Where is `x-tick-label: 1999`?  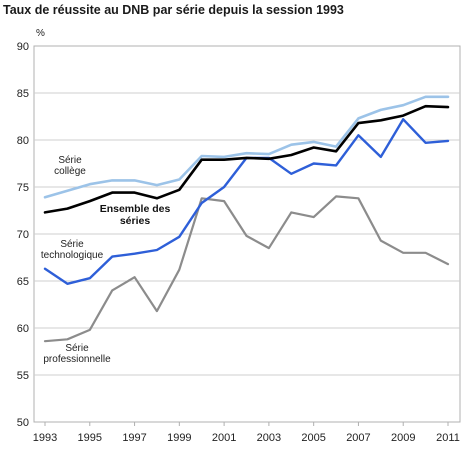
x-tick-label: 1999 is located at coordinates (179, 438).